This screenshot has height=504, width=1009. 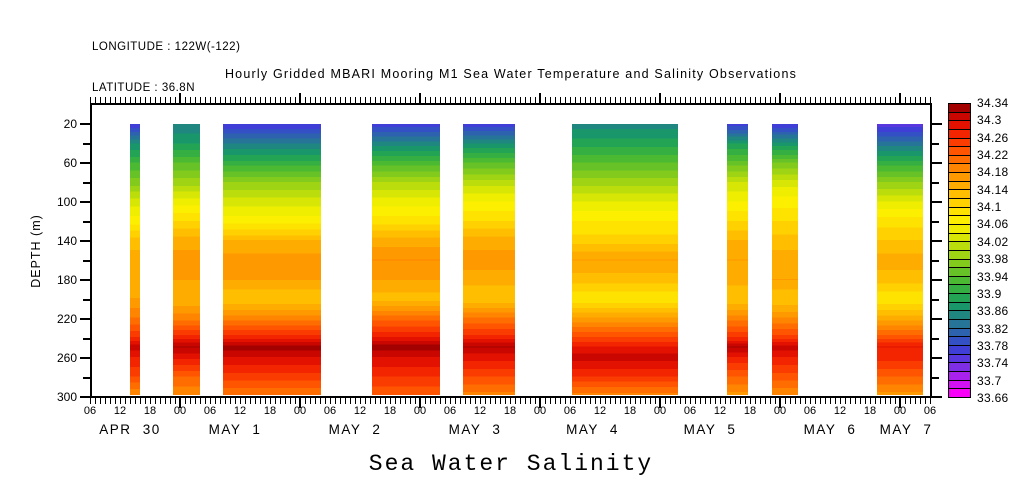 What do you see at coordinates (993, 224) in the screenshot?
I see `colorbar-label: 34.06` at bounding box center [993, 224].